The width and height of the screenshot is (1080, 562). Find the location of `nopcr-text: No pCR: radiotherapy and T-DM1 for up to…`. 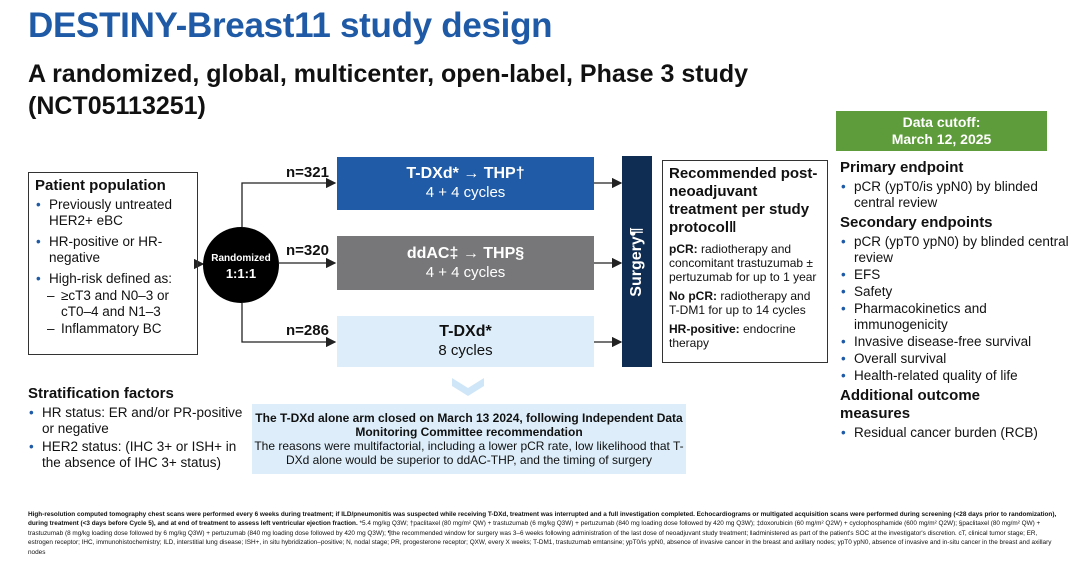

nopcr-text: No pCR: radiotherapy and T-DM1 for up to… is located at coordinates (745, 303).